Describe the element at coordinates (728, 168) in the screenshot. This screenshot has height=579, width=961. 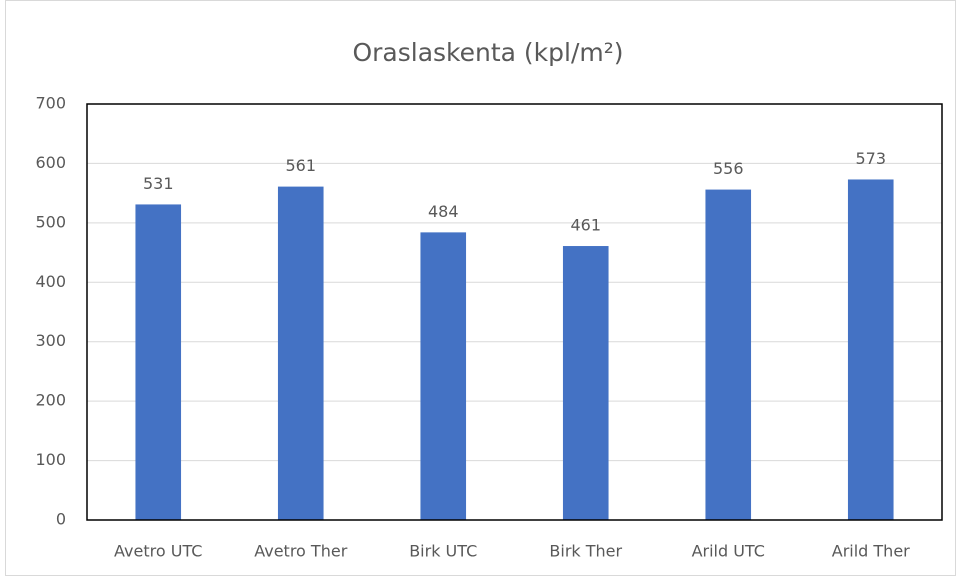
I see `data-label: 556` at that location.